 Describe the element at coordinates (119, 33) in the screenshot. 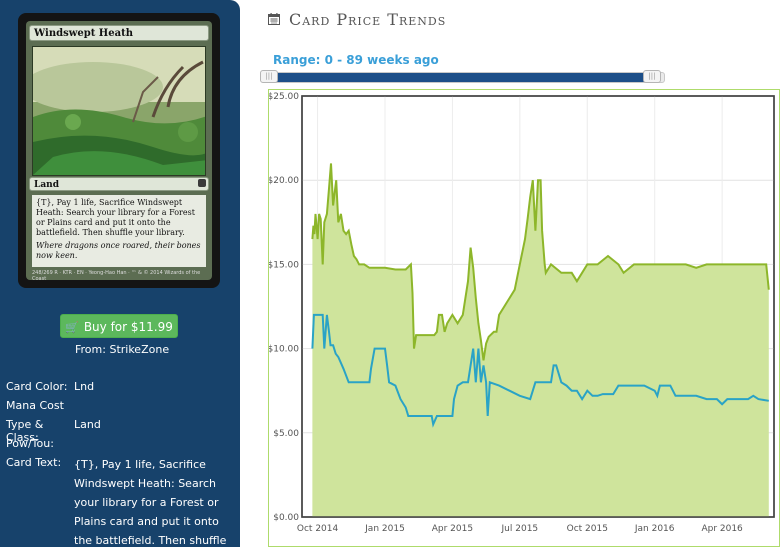

I see `card-name: Windswept Heath` at that location.